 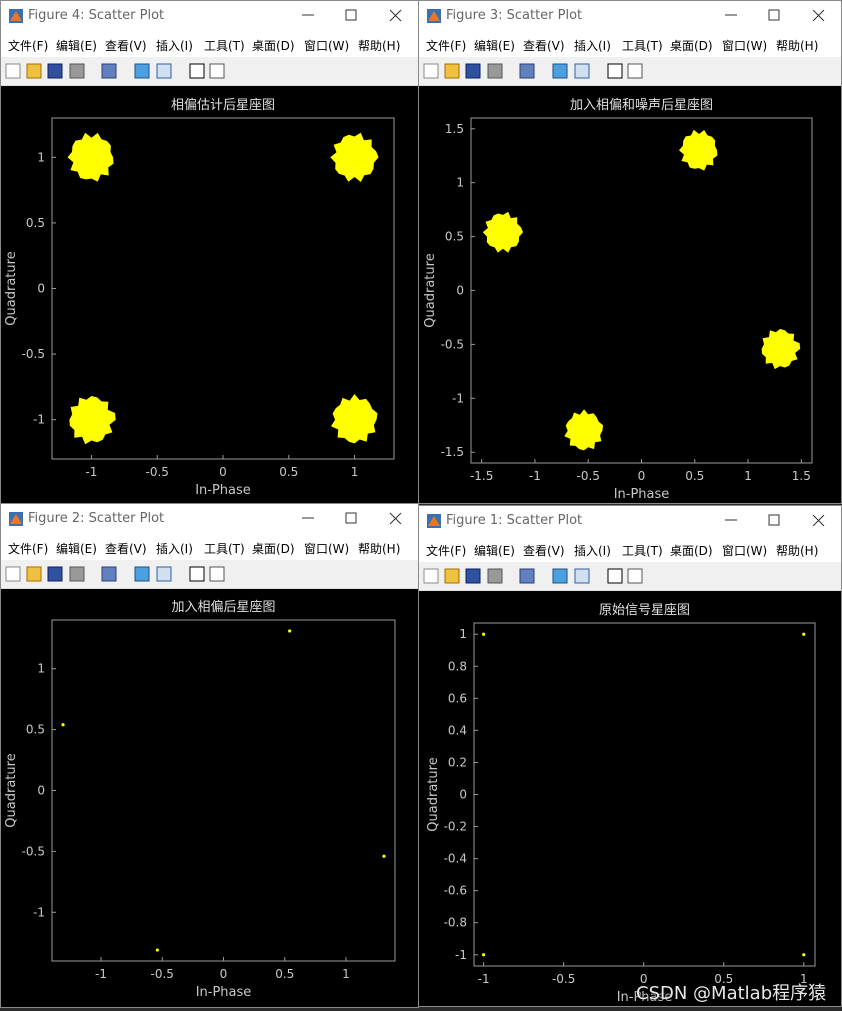 I want to click on chart-title: 原始信号星座图, so click(x=644, y=610).